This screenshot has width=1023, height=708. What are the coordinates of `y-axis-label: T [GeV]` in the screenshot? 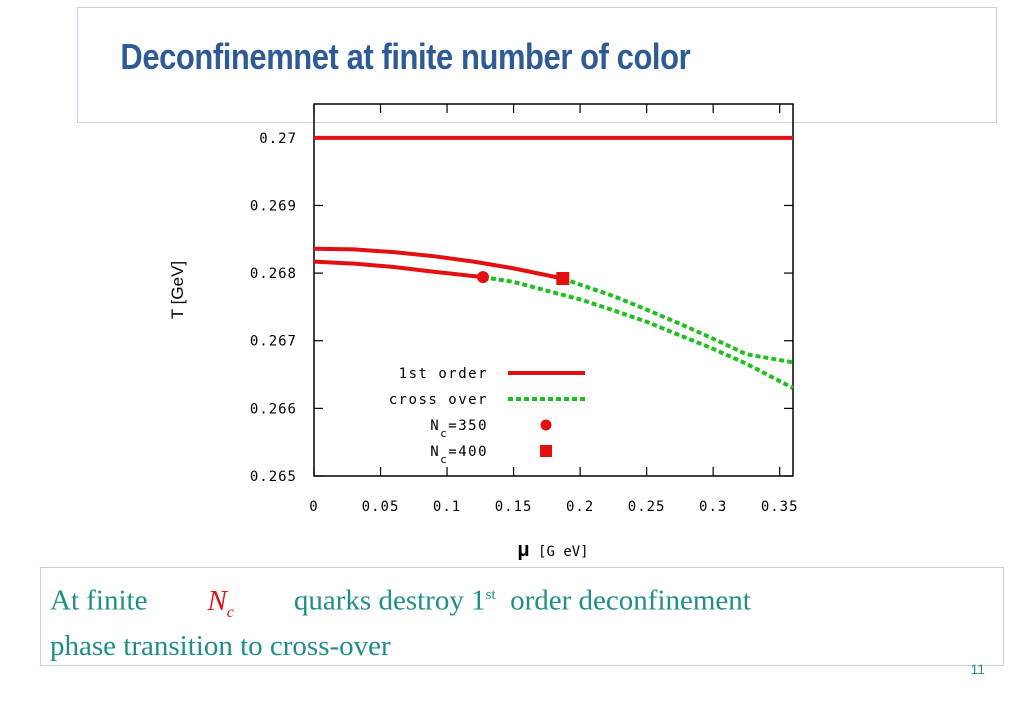 It's located at (177, 290).